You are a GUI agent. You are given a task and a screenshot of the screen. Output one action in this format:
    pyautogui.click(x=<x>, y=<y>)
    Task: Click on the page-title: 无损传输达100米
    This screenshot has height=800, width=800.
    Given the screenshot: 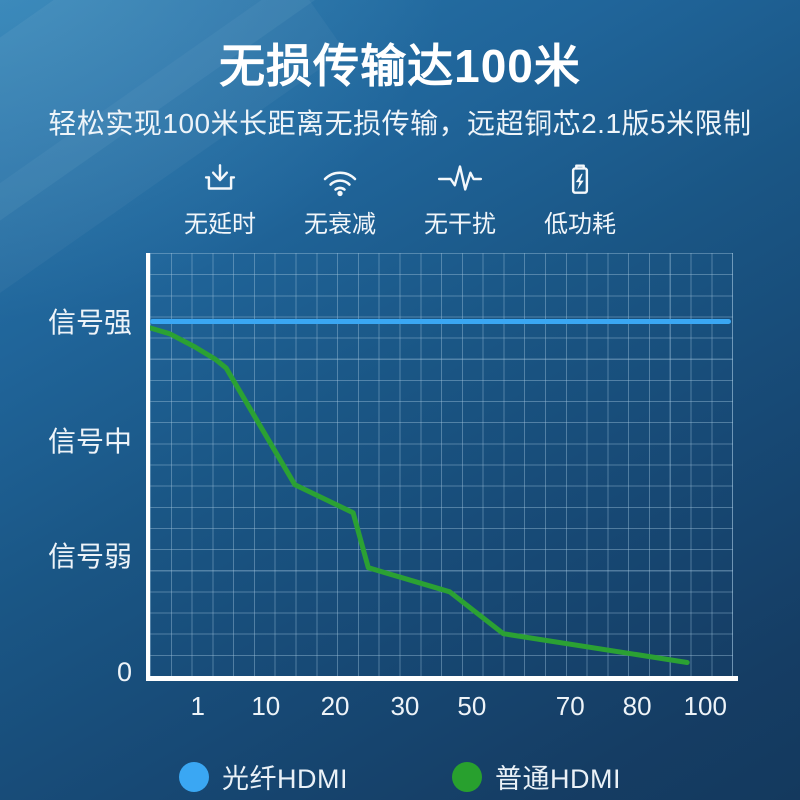 What is the action you would take?
    pyautogui.click(x=400, y=66)
    